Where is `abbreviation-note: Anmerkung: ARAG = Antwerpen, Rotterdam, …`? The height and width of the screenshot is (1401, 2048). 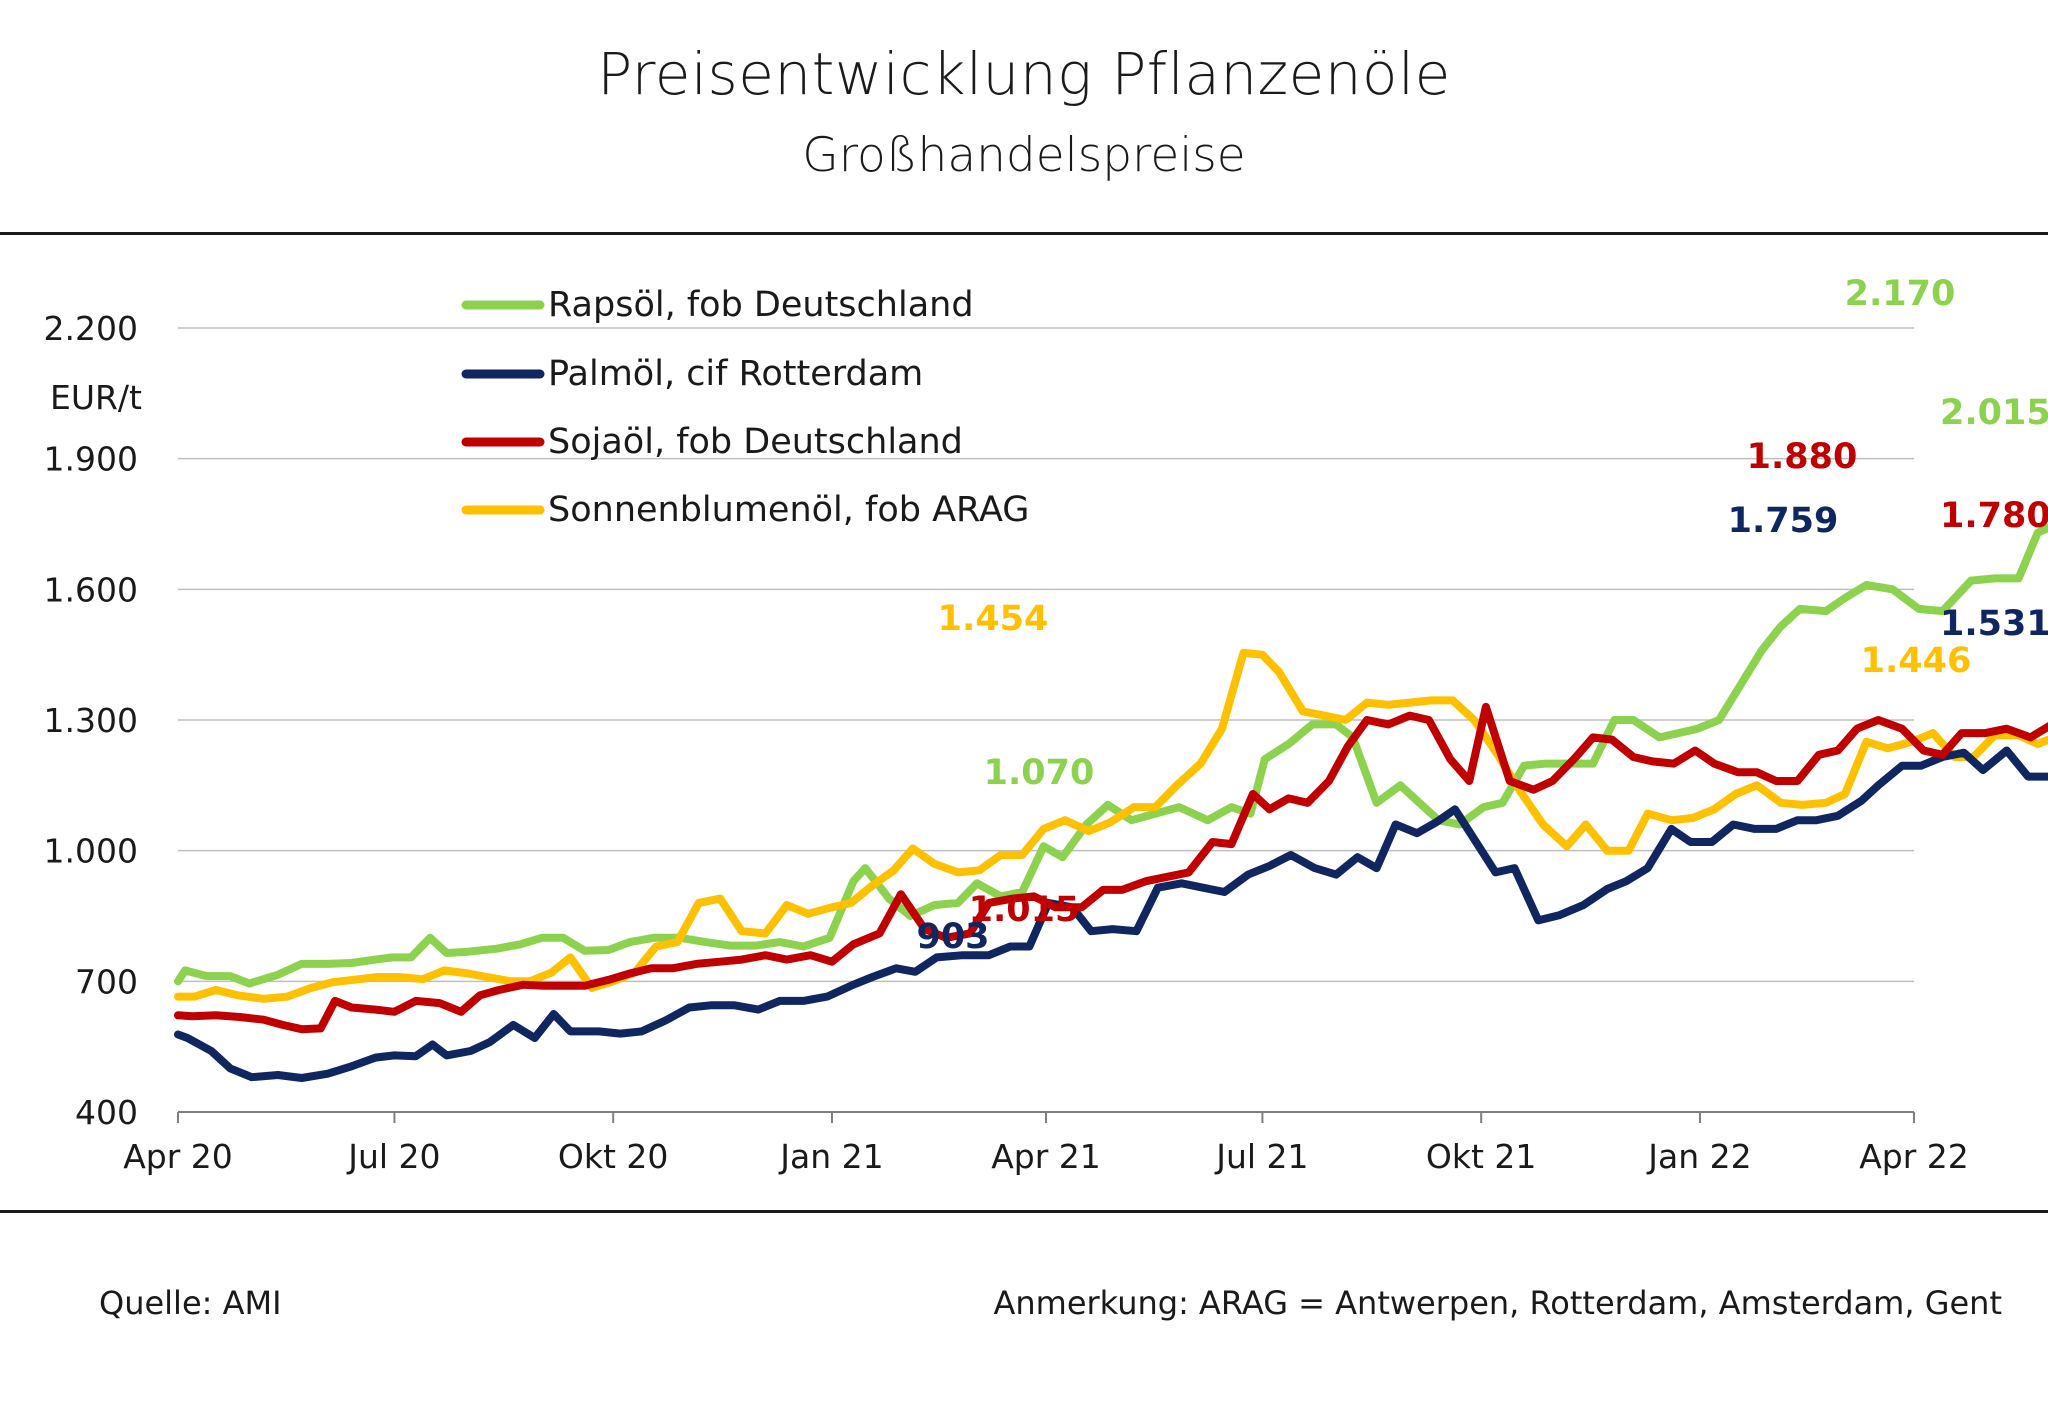
abbreviation-note: Anmerkung: ARAG = Antwerpen, Rotterdam, … is located at coordinates (1497, 1303).